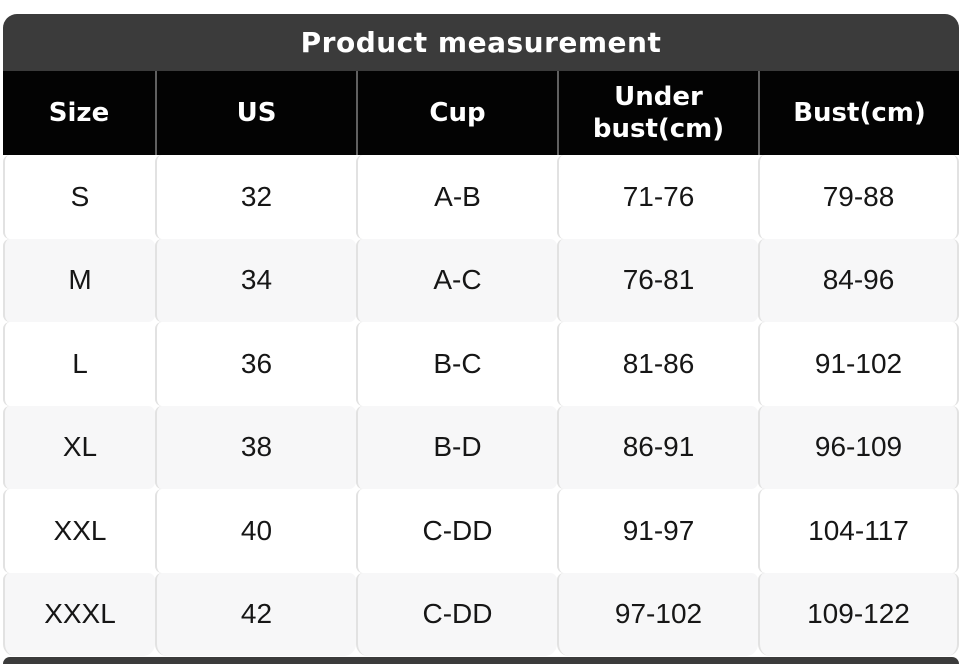  Describe the element at coordinates (858, 280) in the screenshot. I see `table-cell: 84-96` at that location.